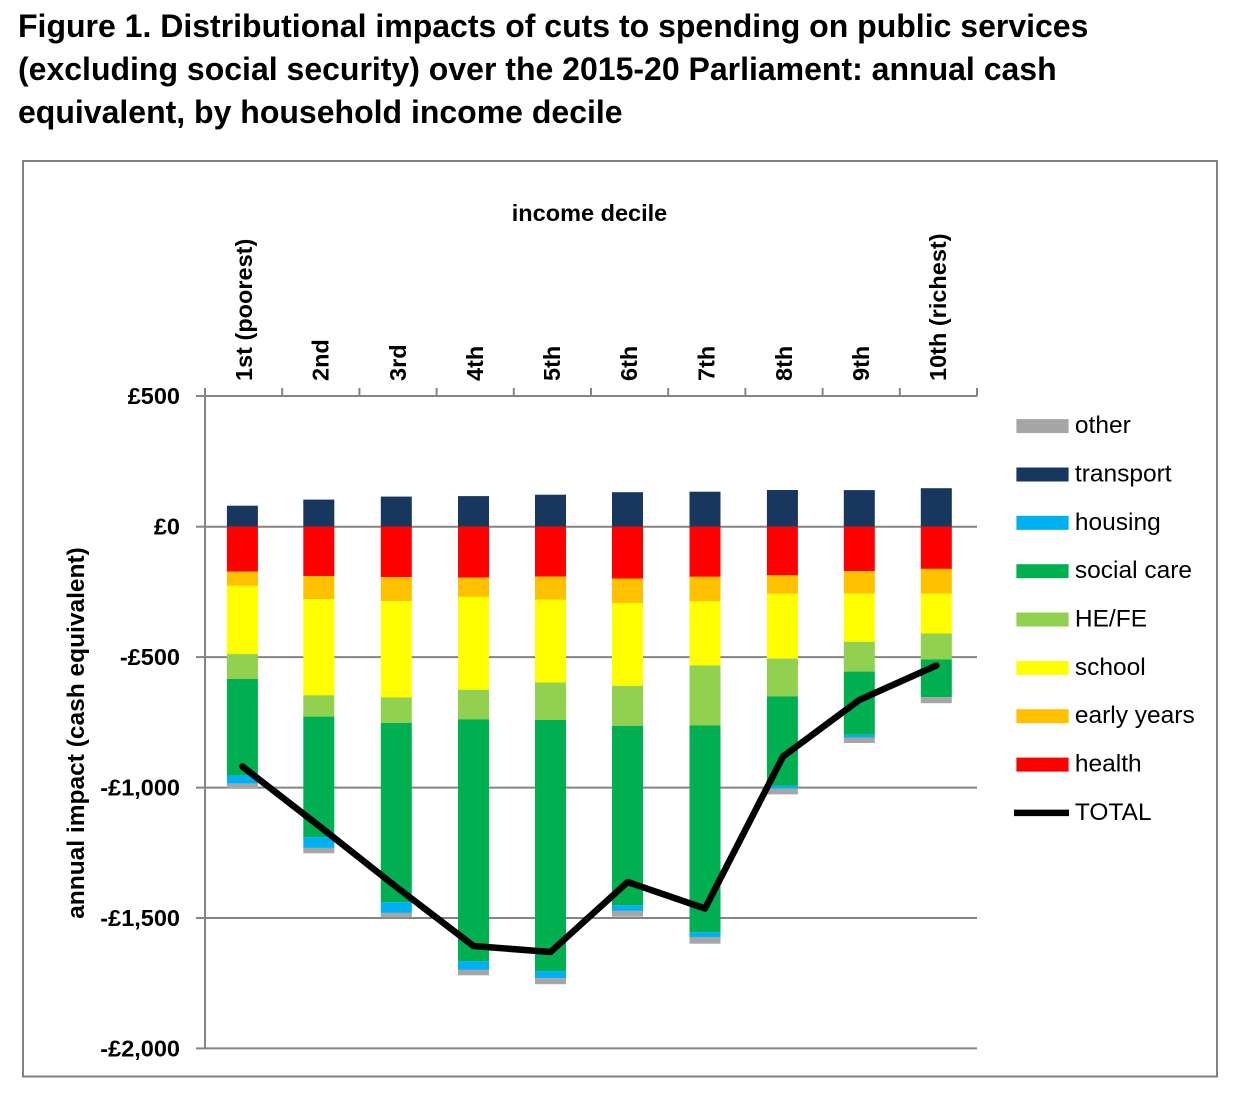  Describe the element at coordinates (167, 527) in the screenshot. I see `svg-text: £0` at that location.